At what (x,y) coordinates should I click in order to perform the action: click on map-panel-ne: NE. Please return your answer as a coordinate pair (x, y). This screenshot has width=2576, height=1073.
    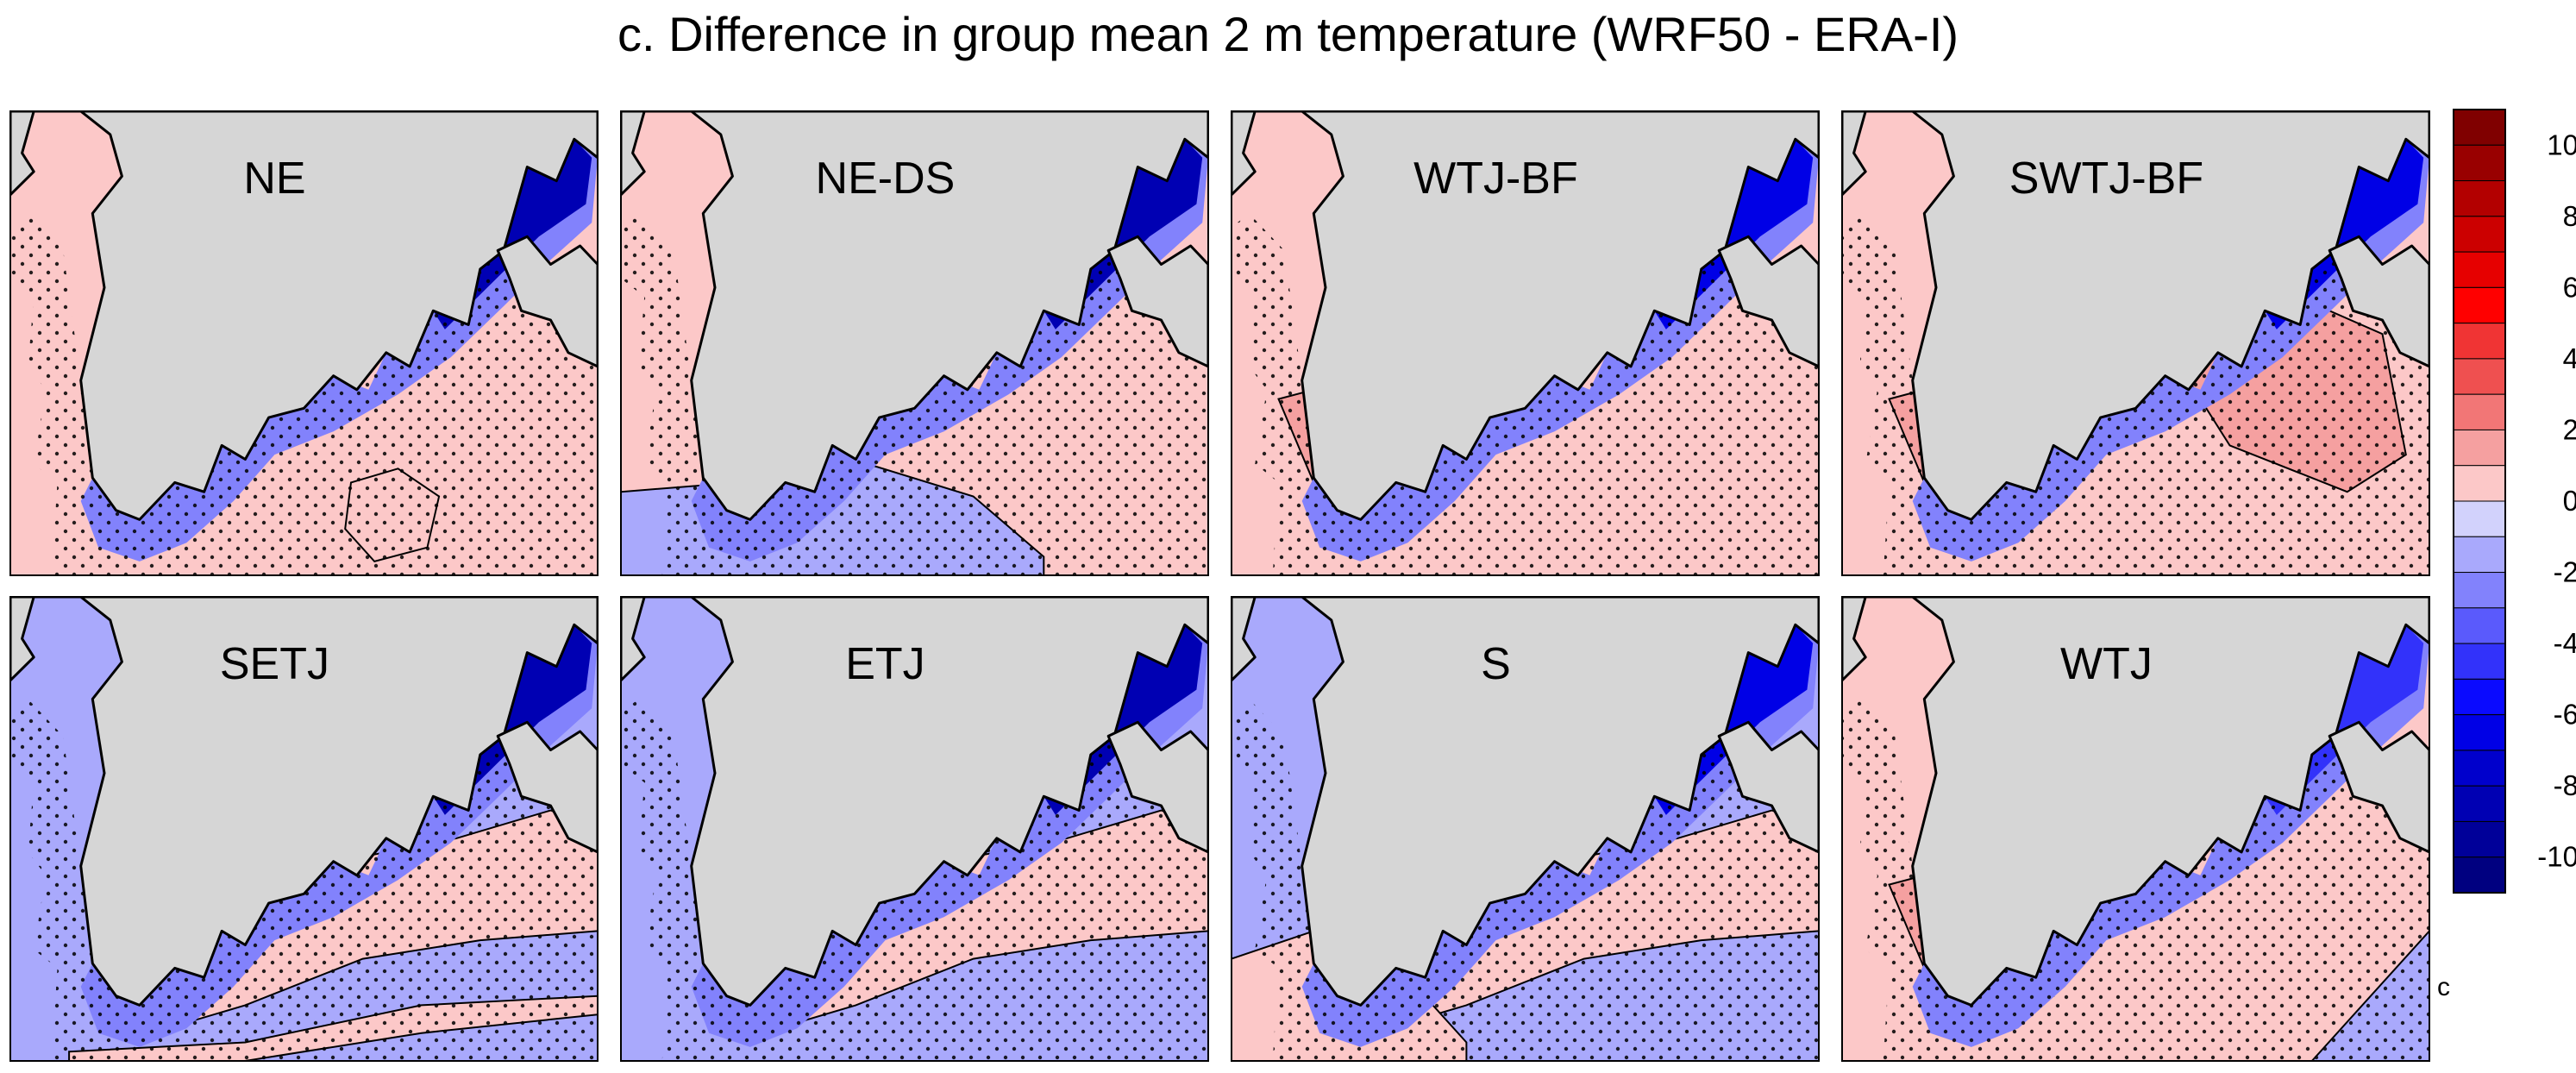
    Looking at the image, I should click on (304, 343).